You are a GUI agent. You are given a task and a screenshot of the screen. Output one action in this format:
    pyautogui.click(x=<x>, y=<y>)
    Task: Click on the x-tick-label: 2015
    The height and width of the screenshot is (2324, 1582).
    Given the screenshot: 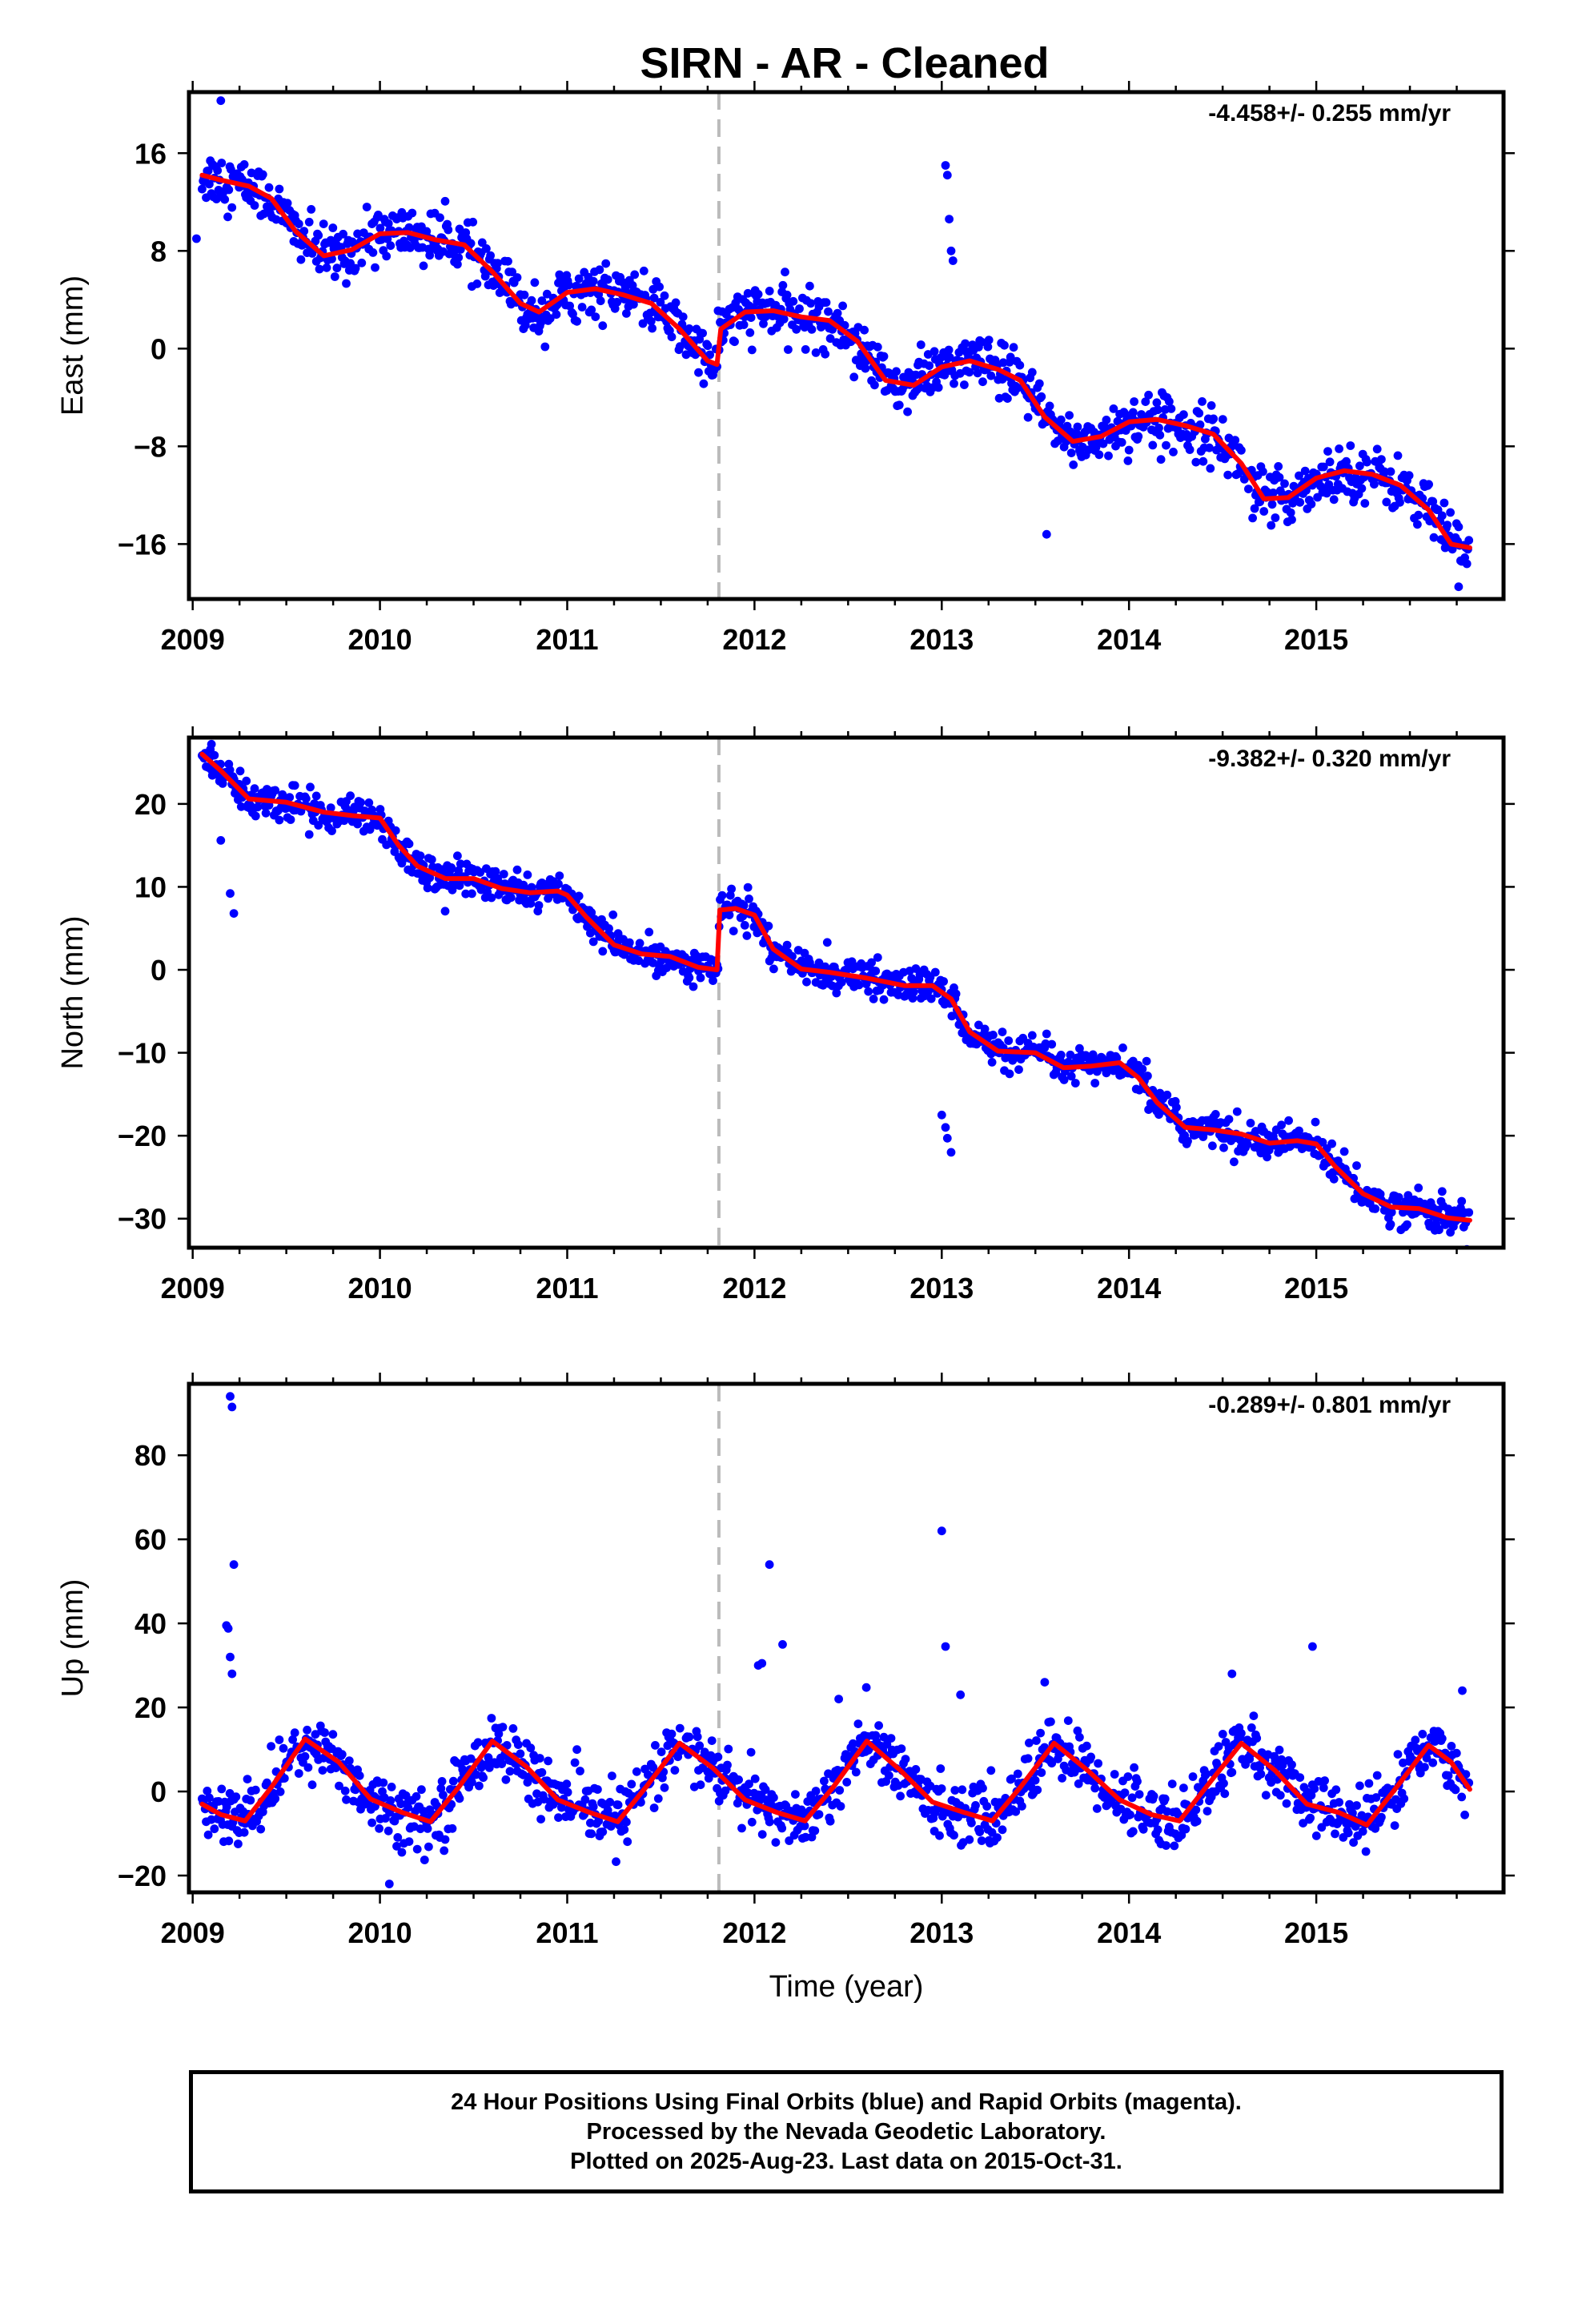 What is the action you would take?
    pyautogui.click(x=1316, y=1288)
    